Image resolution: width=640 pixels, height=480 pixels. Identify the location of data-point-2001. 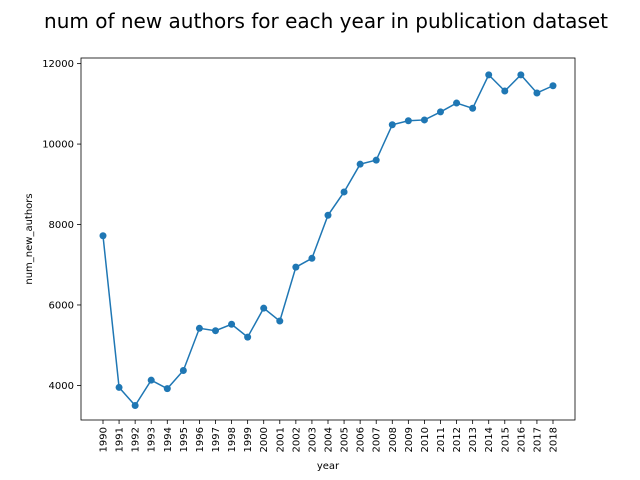
(280, 321).